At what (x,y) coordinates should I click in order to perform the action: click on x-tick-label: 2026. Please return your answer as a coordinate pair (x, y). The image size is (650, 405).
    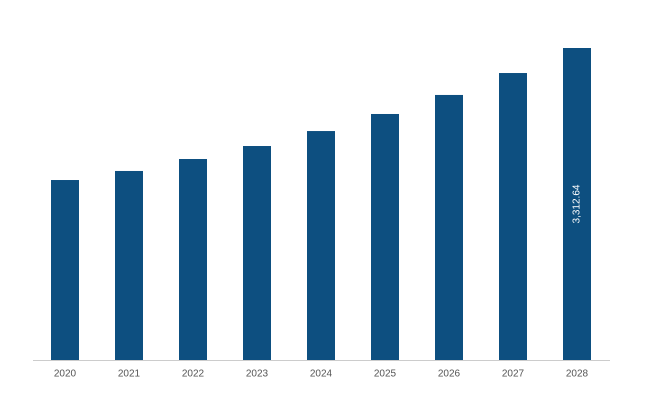
    Looking at the image, I should click on (449, 374).